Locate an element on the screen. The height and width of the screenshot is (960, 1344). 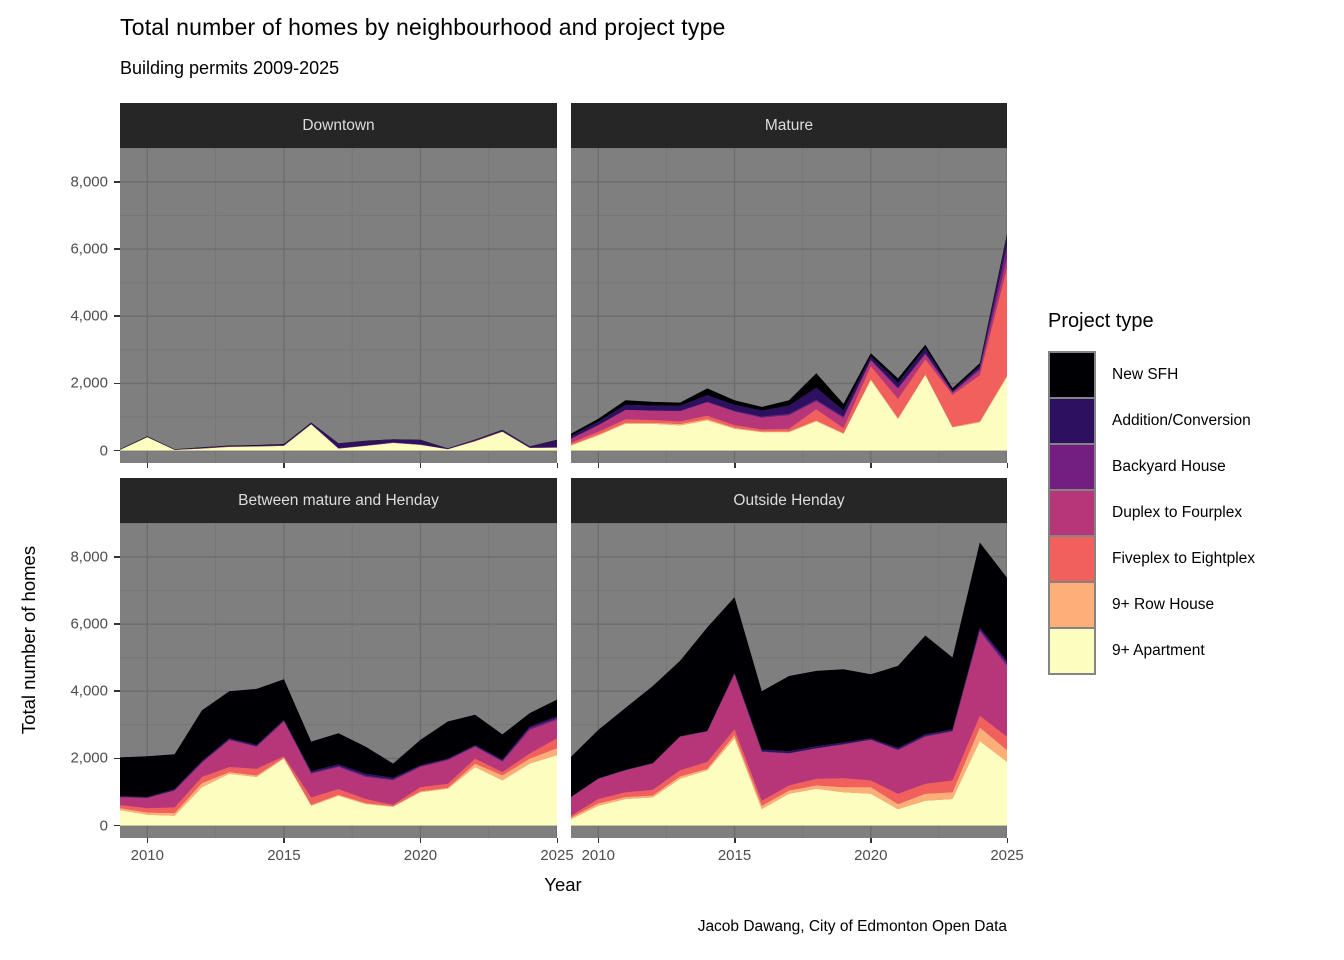
y-tick-label: 2,000 is located at coordinates (89, 383).